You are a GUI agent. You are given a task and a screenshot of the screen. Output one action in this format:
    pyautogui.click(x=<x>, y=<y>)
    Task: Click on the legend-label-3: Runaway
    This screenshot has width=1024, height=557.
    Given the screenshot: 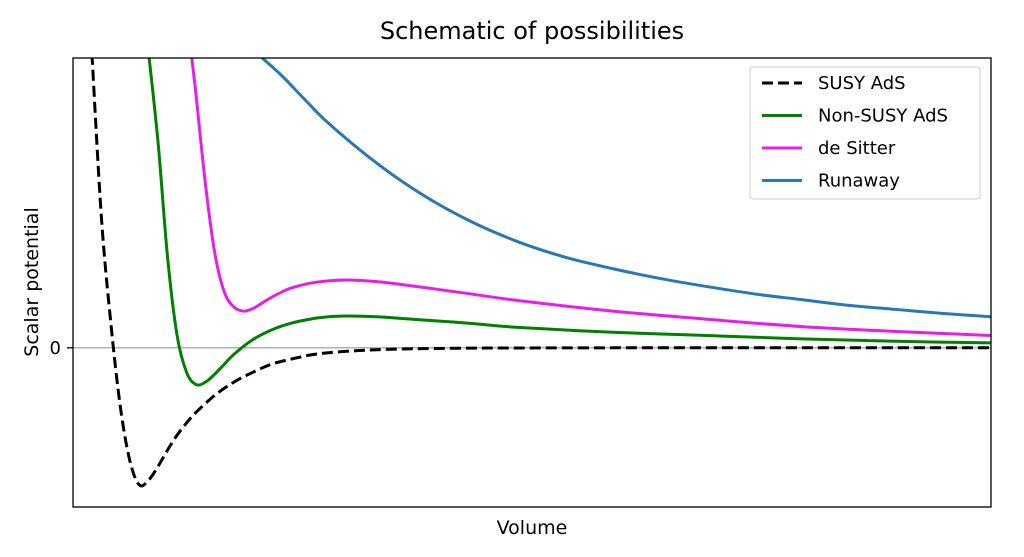 What is the action you would take?
    pyautogui.click(x=859, y=181)
    